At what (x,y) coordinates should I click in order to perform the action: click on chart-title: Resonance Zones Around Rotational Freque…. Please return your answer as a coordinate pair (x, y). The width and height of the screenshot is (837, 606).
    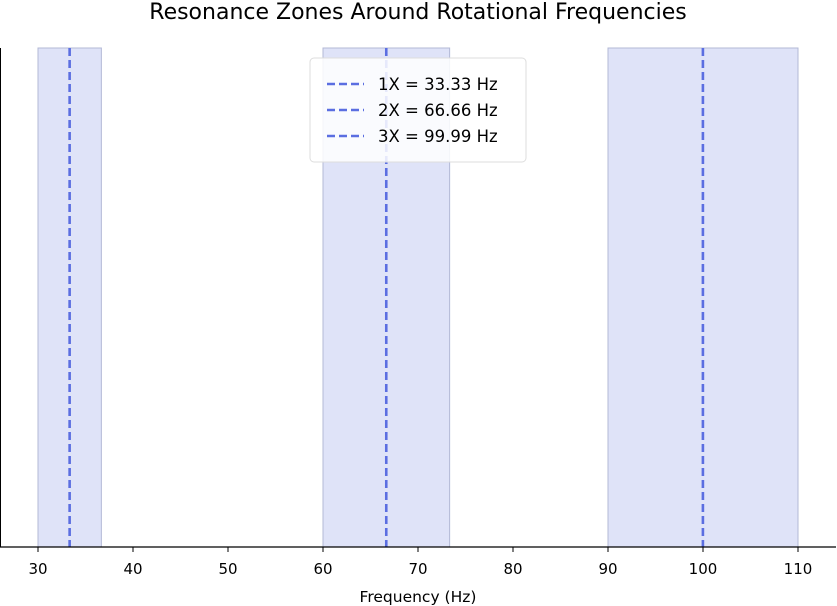
    Looking at the image, I should click on (417, 12).